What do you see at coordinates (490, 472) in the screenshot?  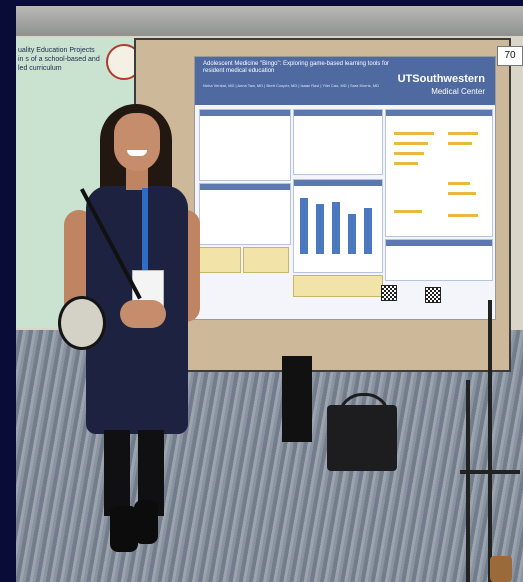 I see `easel-crossbar` at bounding box center [490, 472].